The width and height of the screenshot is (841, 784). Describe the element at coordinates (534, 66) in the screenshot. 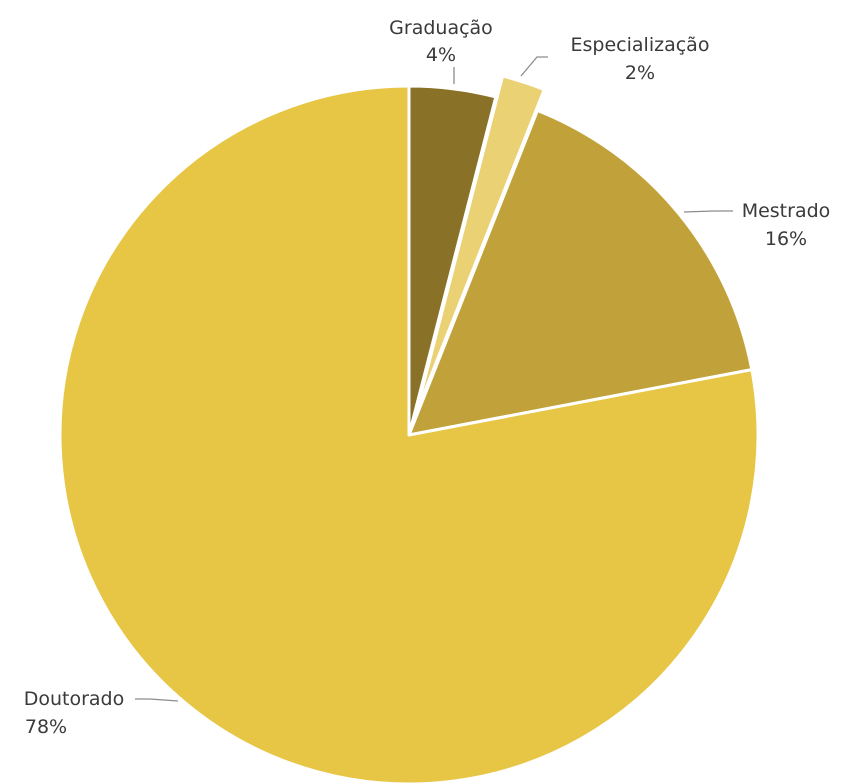

I see `leader-line-especializacao` at that location.